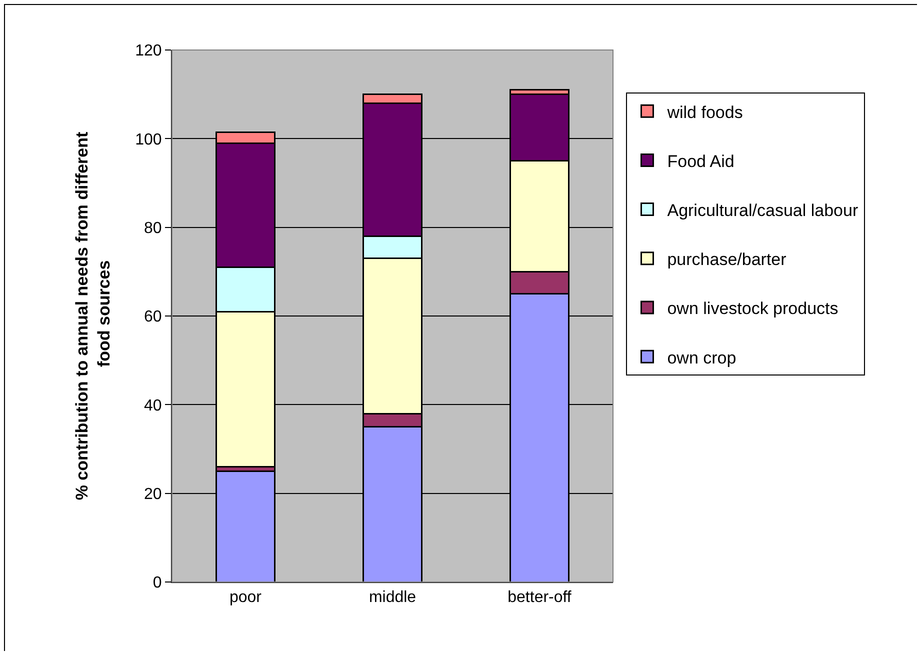  Describe the element at coordinates (392, 597) in the screenshot. I see `x-tick-label: middle` at that location.